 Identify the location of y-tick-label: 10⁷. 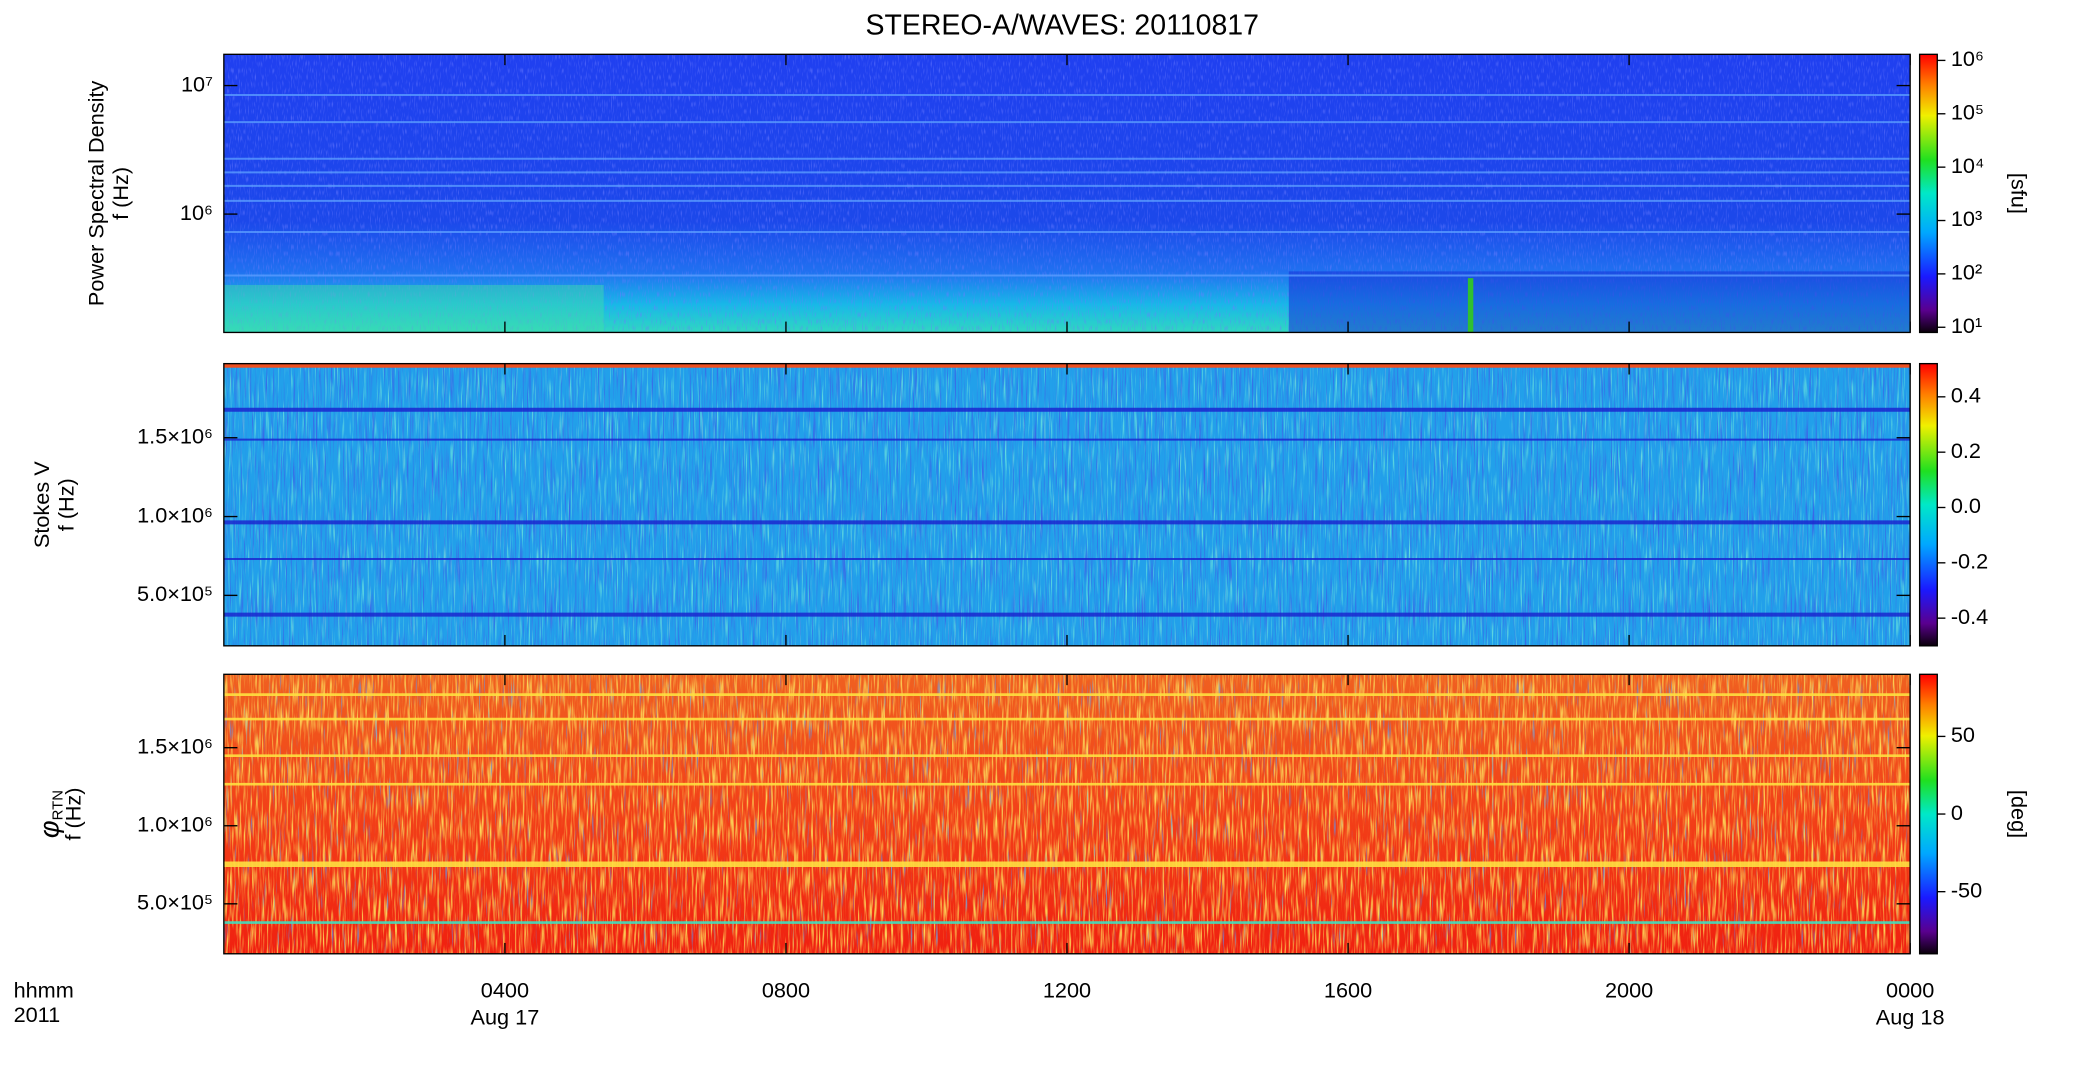
(197, 83).